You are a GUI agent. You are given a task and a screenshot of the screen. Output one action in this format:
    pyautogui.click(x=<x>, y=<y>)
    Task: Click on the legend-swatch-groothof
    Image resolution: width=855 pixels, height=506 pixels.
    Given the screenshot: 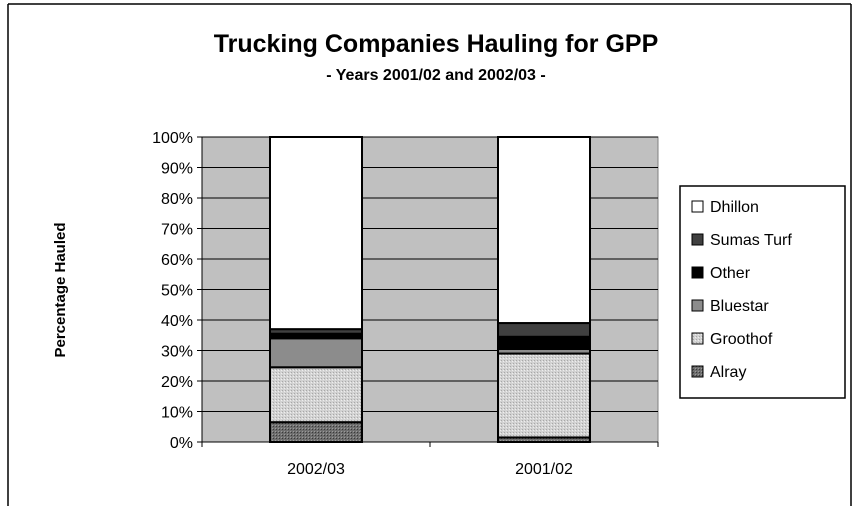 What is the action you would take?
    pyautogui.click(x=697, y=338)
    